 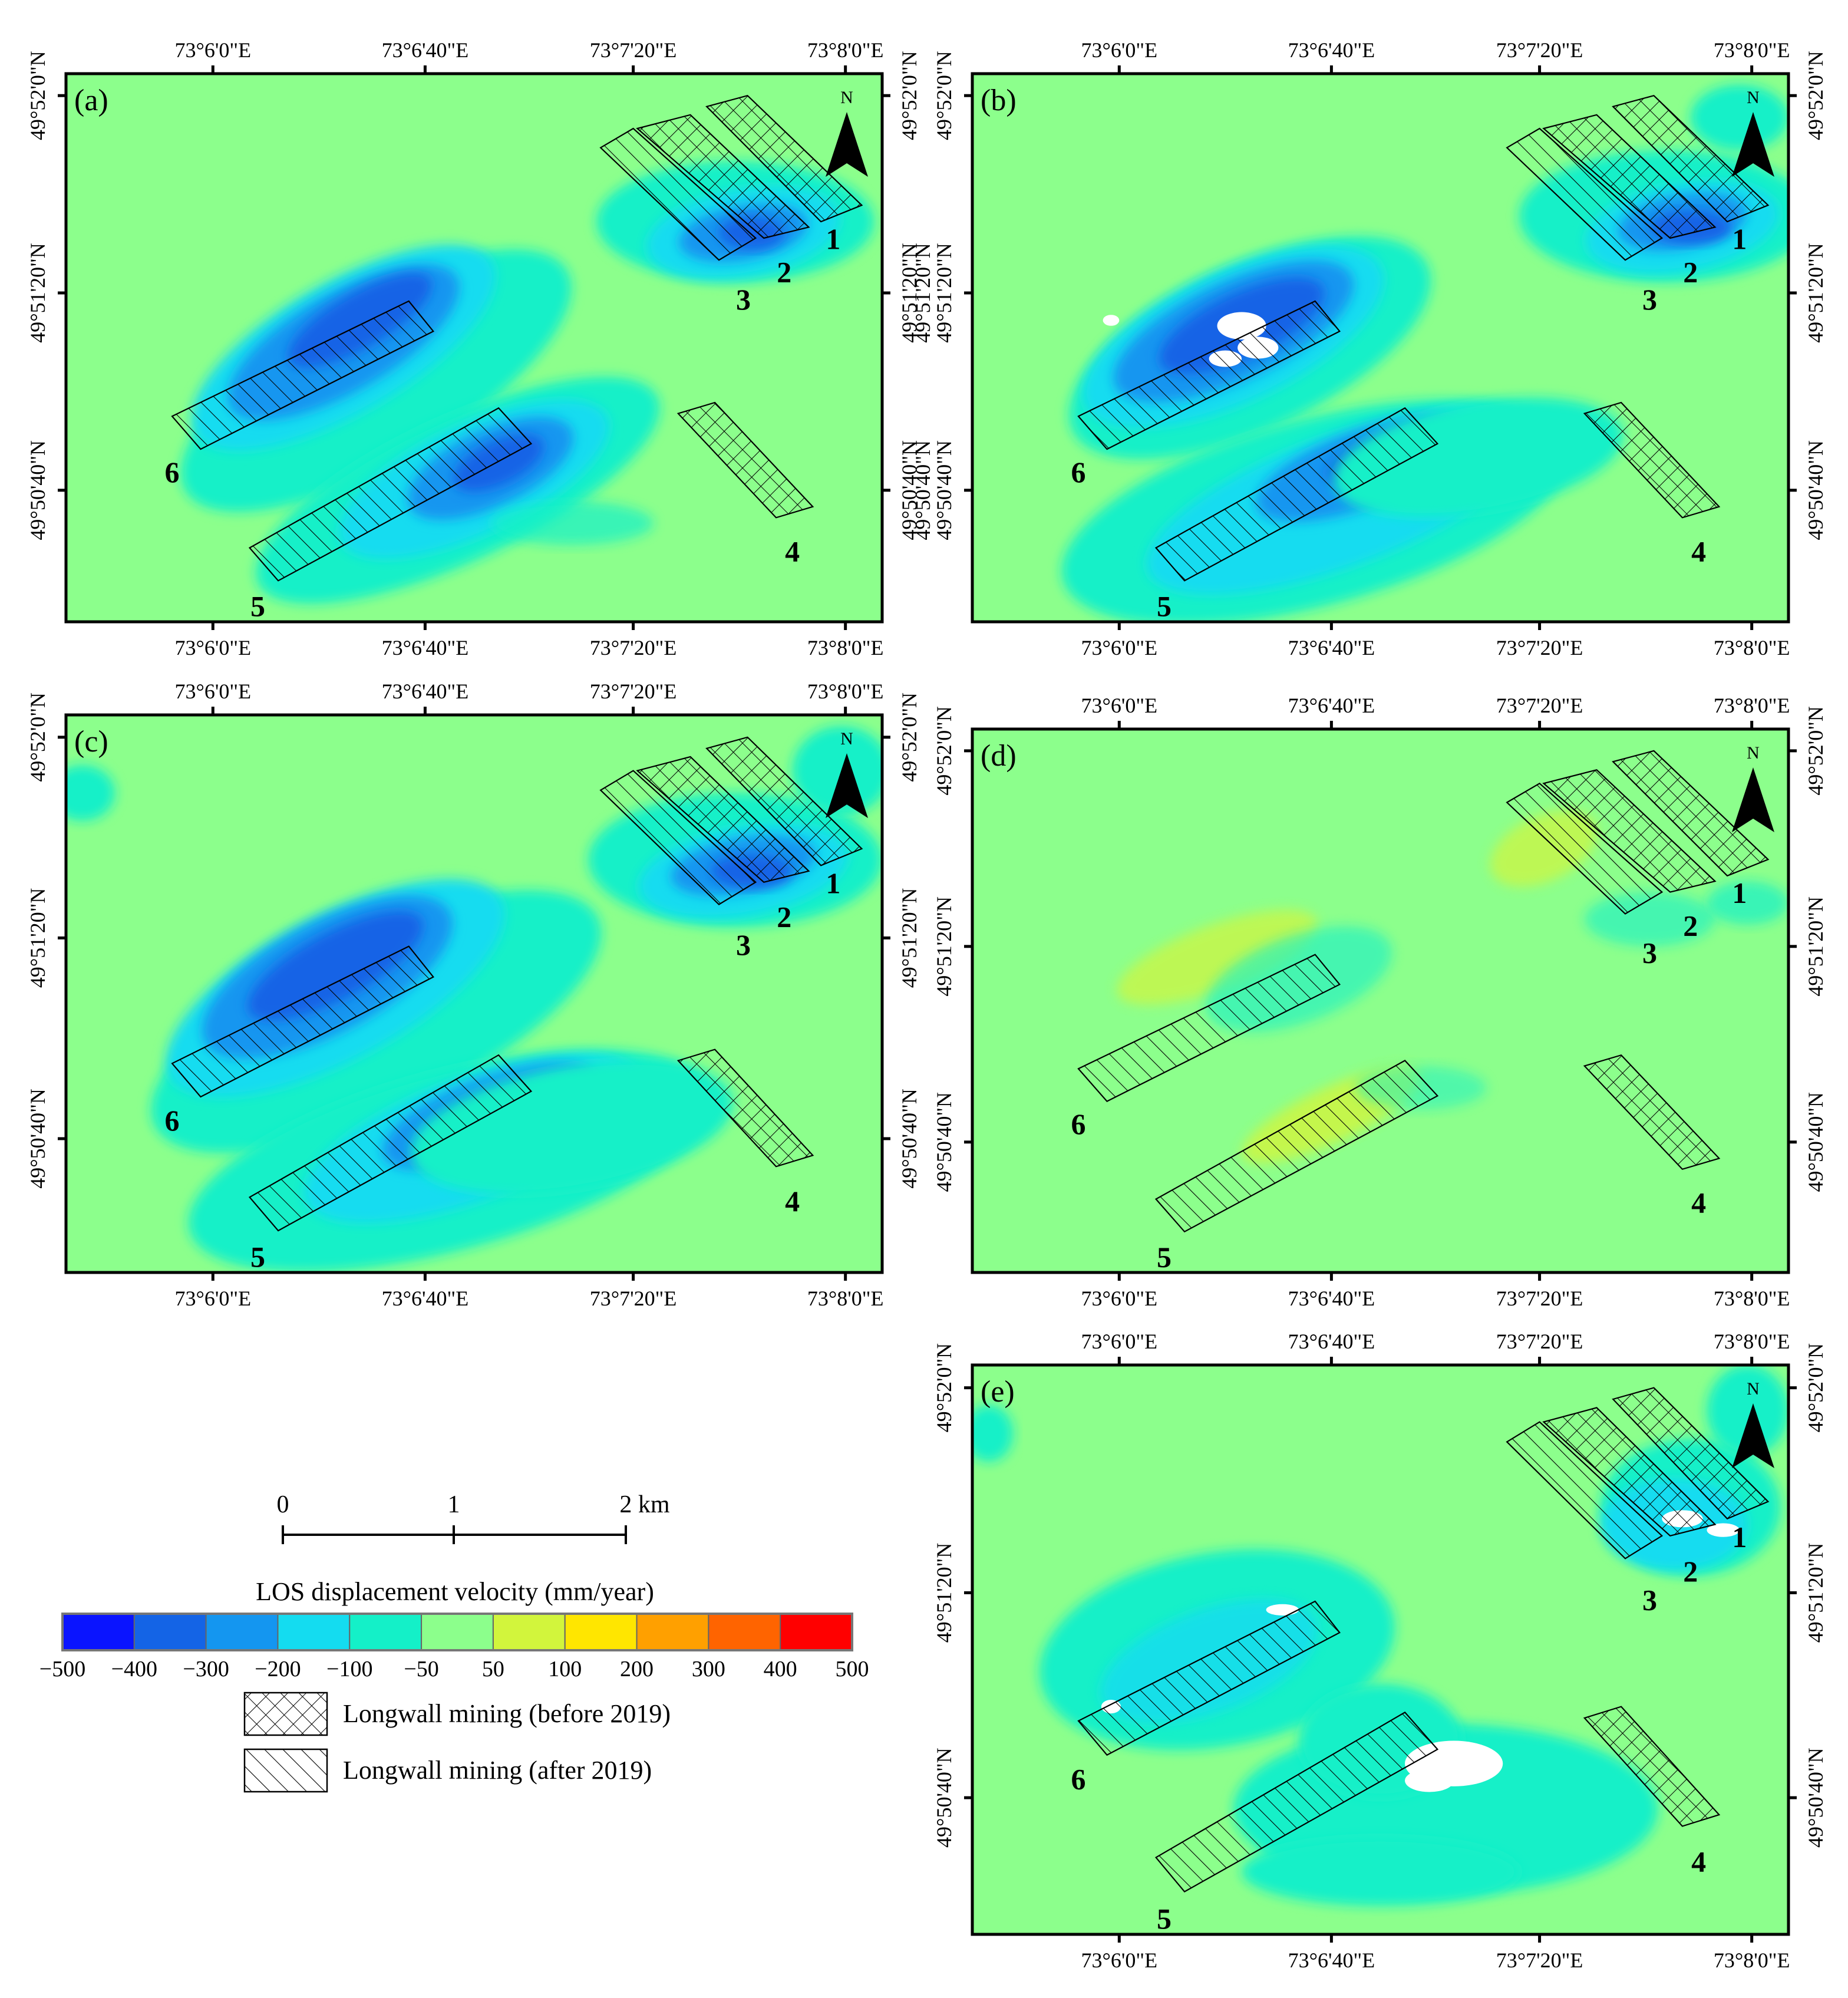 What do you see at coordinates (1752, 705) in the screenshot?
I see `lon-label-top: 73°8'0"E` at bounding box center [1752, 705].